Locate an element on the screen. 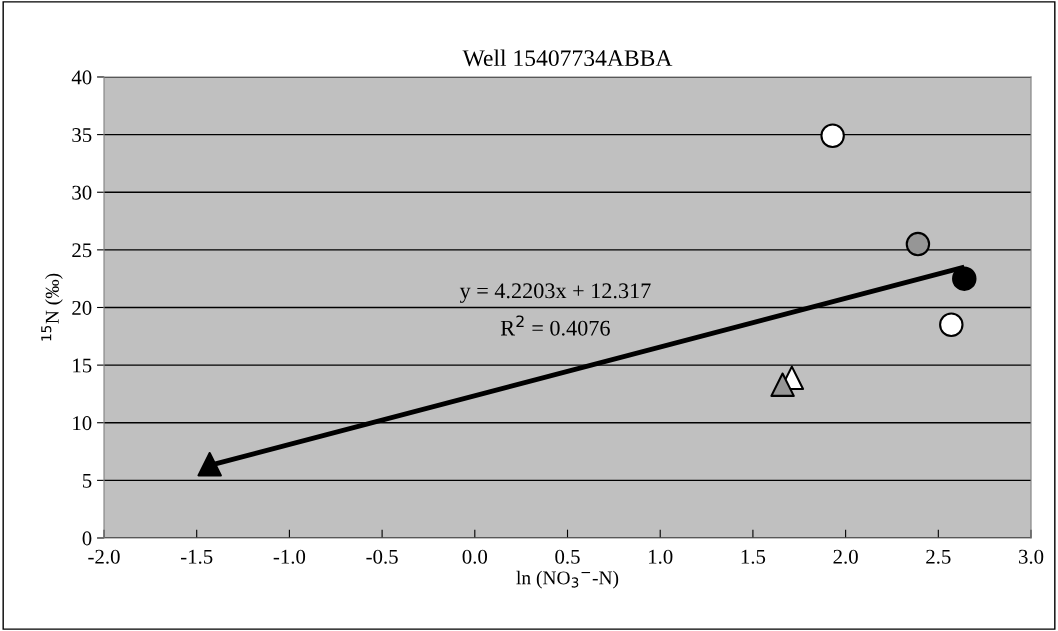 The width and height of the screenshot is (1058, 631). y-tick-label: 15 is located at coordinates (82, 365).